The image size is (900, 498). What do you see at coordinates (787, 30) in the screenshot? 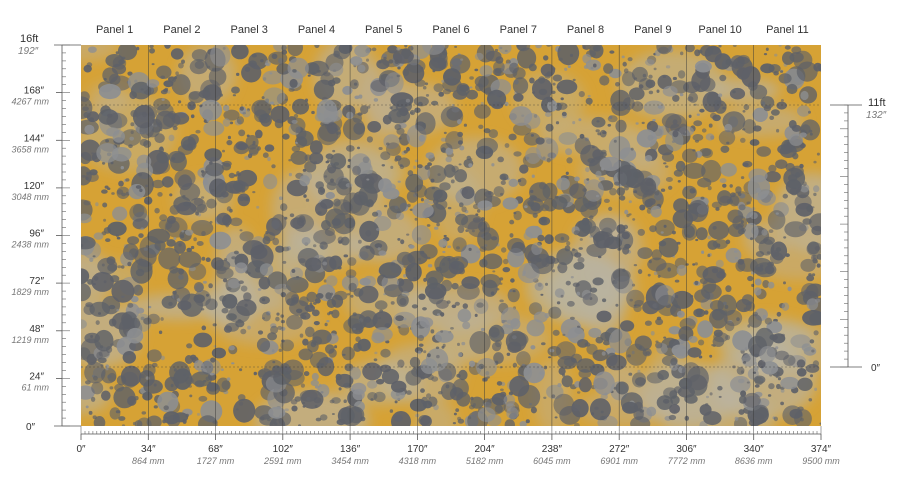
I see `panel-label: Panel 11` at bounding box center [787, 30].